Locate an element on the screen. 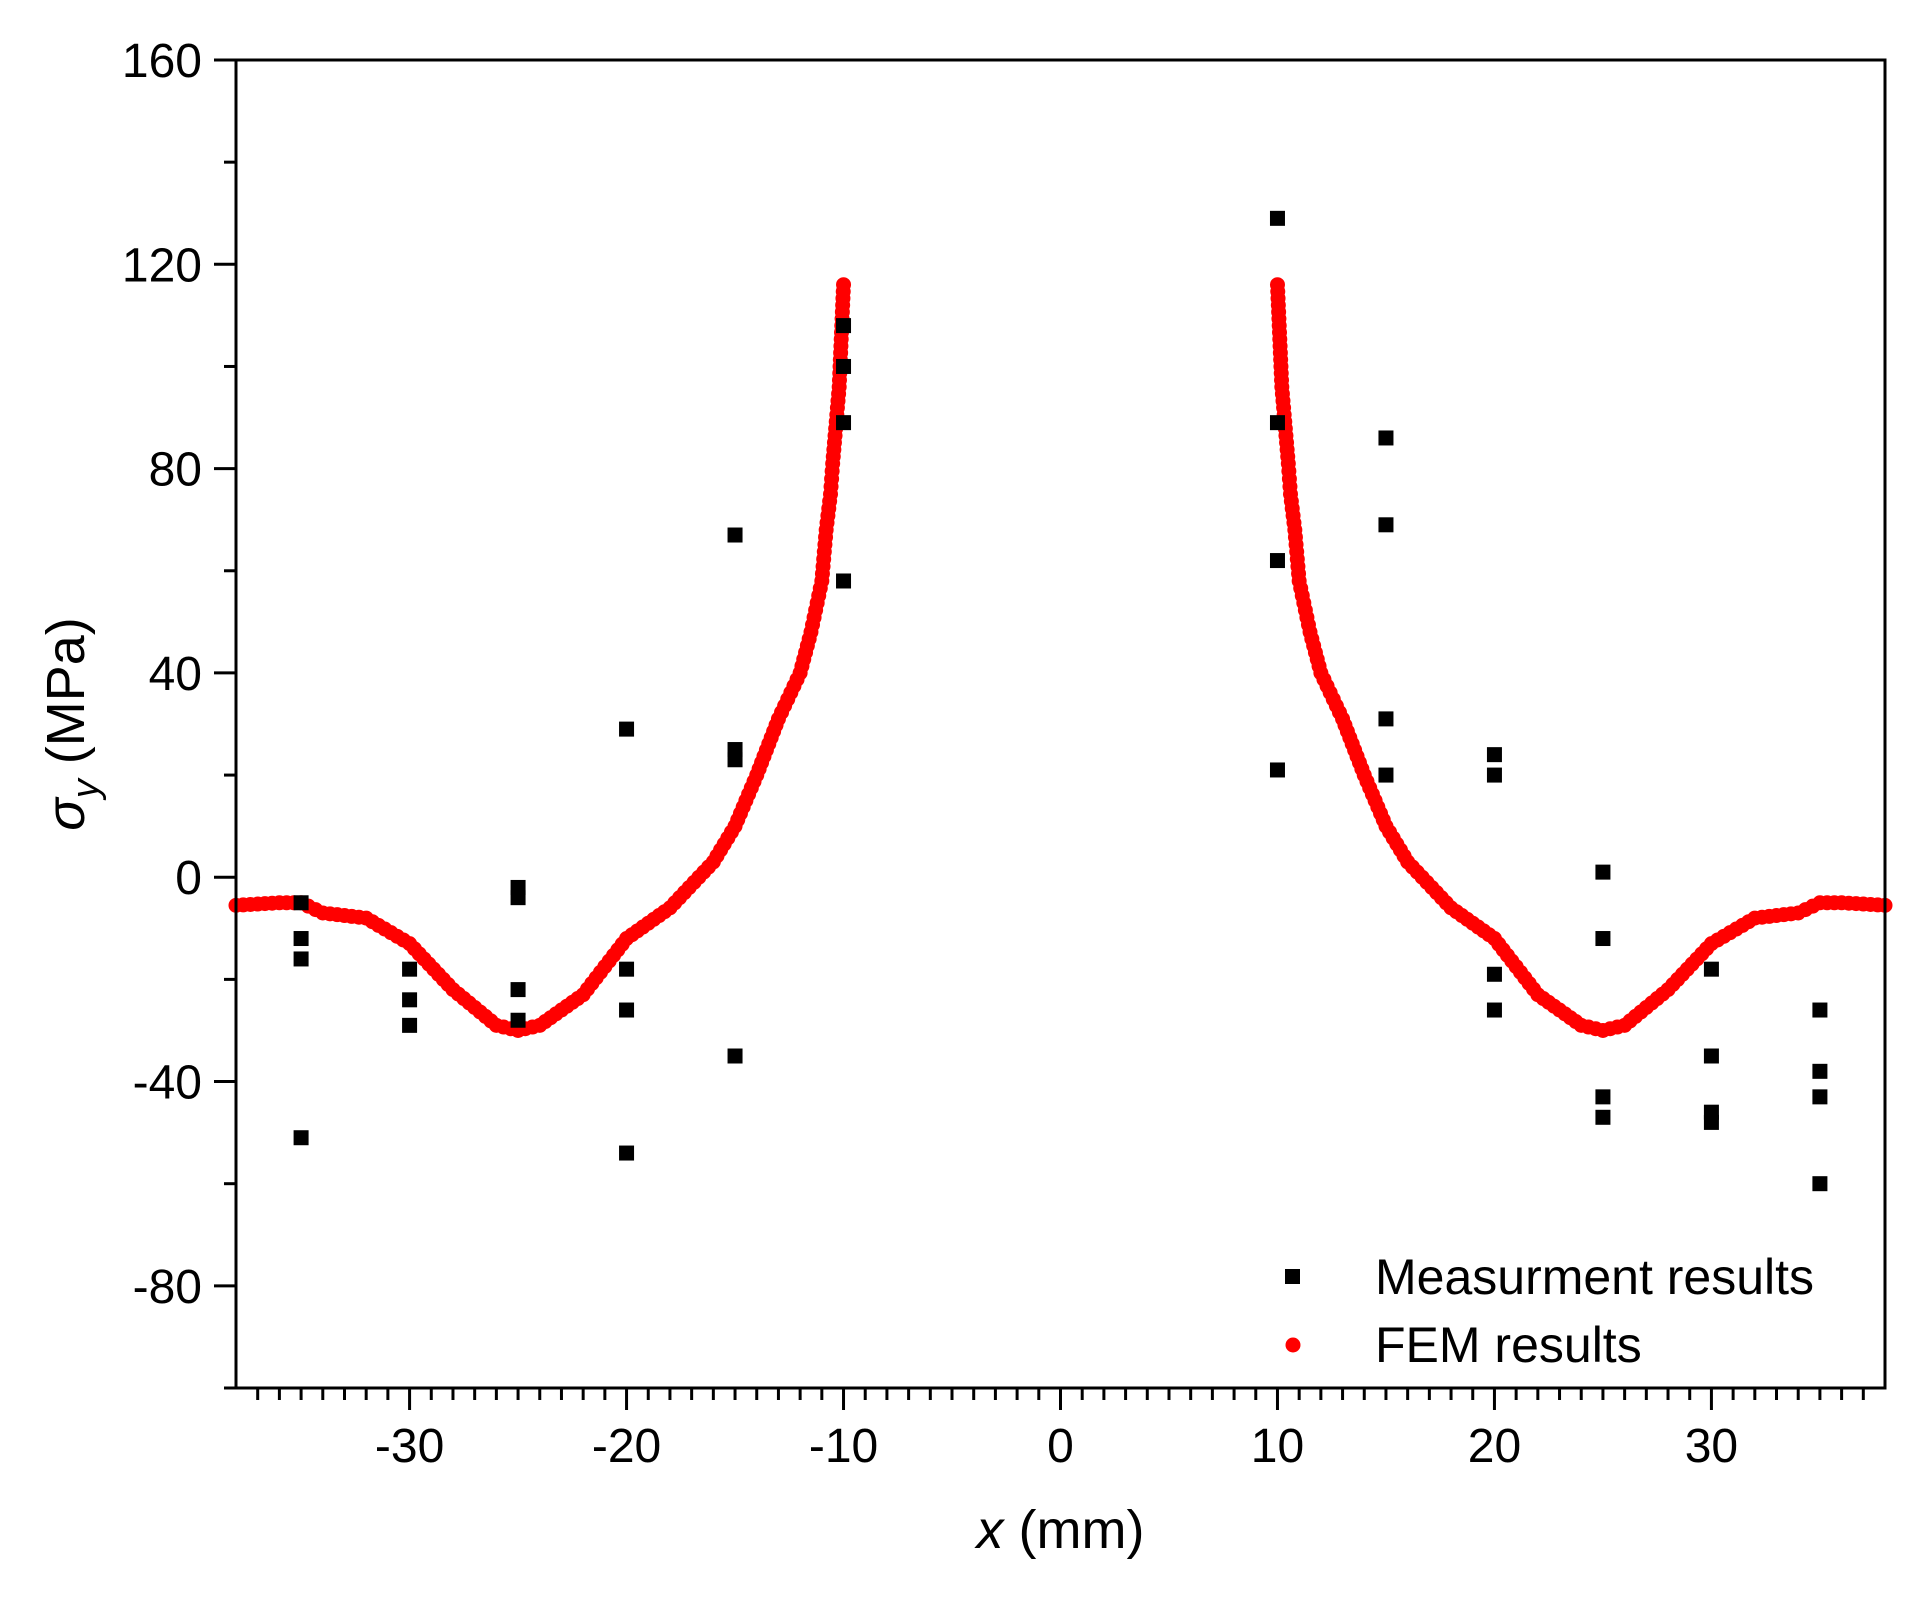 The image size is (1910, 1601). y-axis-title: σy (MPa) is located at coordinates (71, 724).